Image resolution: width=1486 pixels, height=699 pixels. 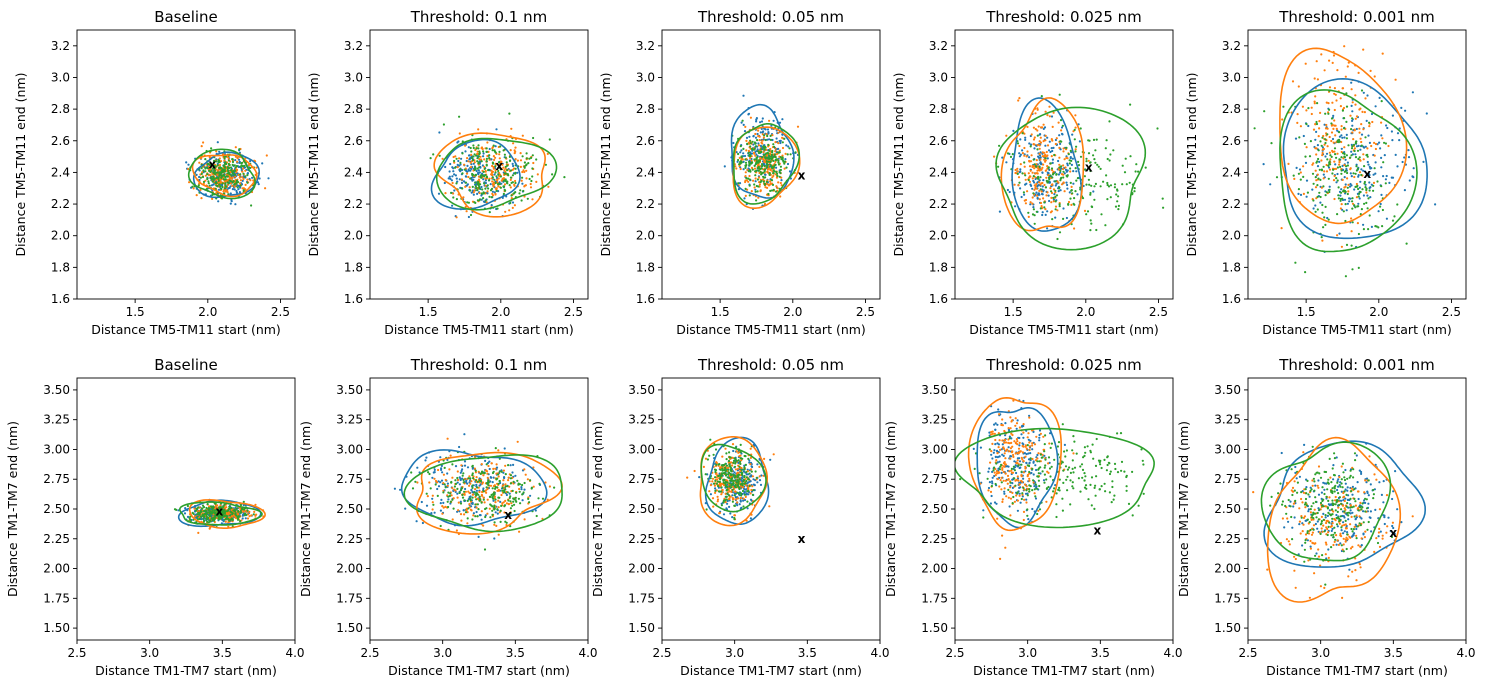 What do you see at coordinates (479, 670) in the screenshot?
I see `x-axis-label: Distance TM1-TM7 start (nm)` at bounding box center [479, 670].